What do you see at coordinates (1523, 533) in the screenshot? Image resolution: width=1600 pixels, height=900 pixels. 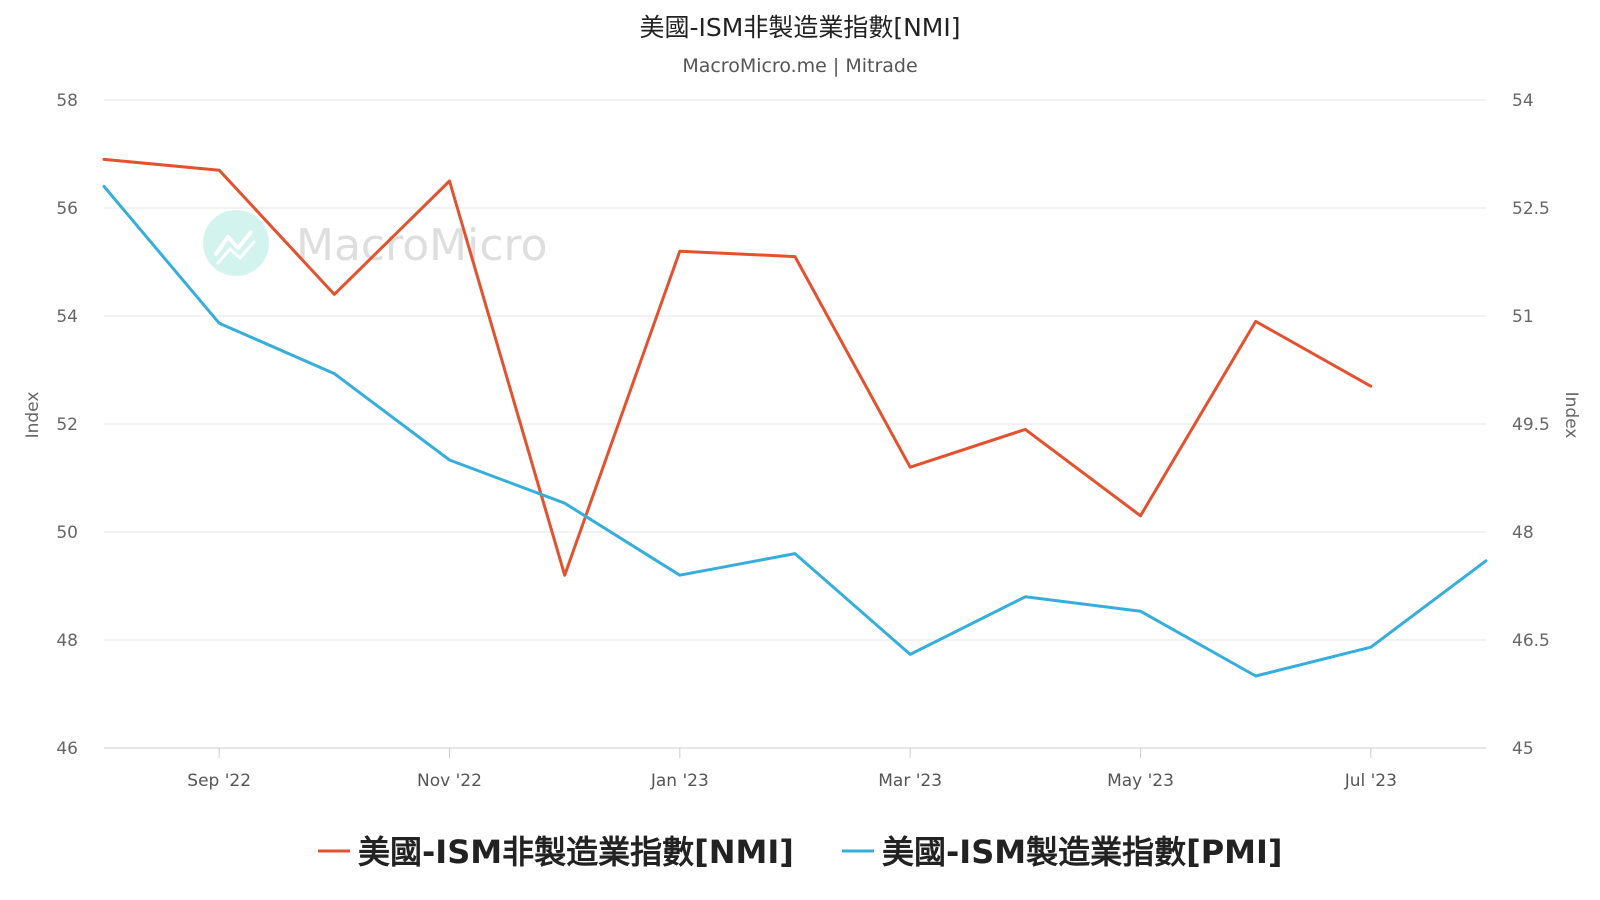 I see `right-tick-label: 48` at bounding box center [1523, 533].